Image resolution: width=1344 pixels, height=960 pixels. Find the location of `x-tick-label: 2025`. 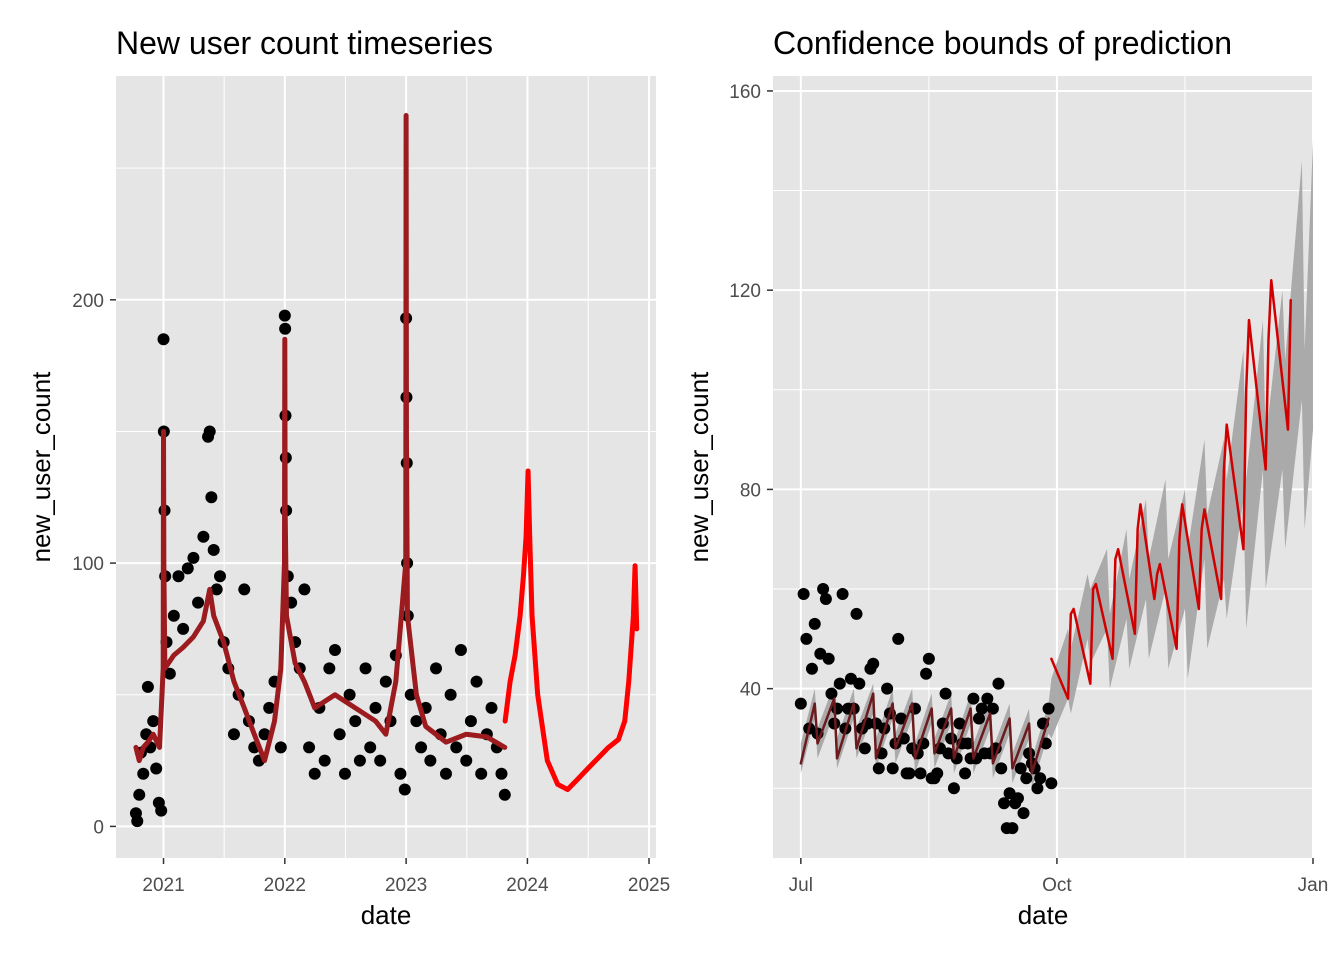

x-tick-label: 2025 is located at coordinates (649, 885).